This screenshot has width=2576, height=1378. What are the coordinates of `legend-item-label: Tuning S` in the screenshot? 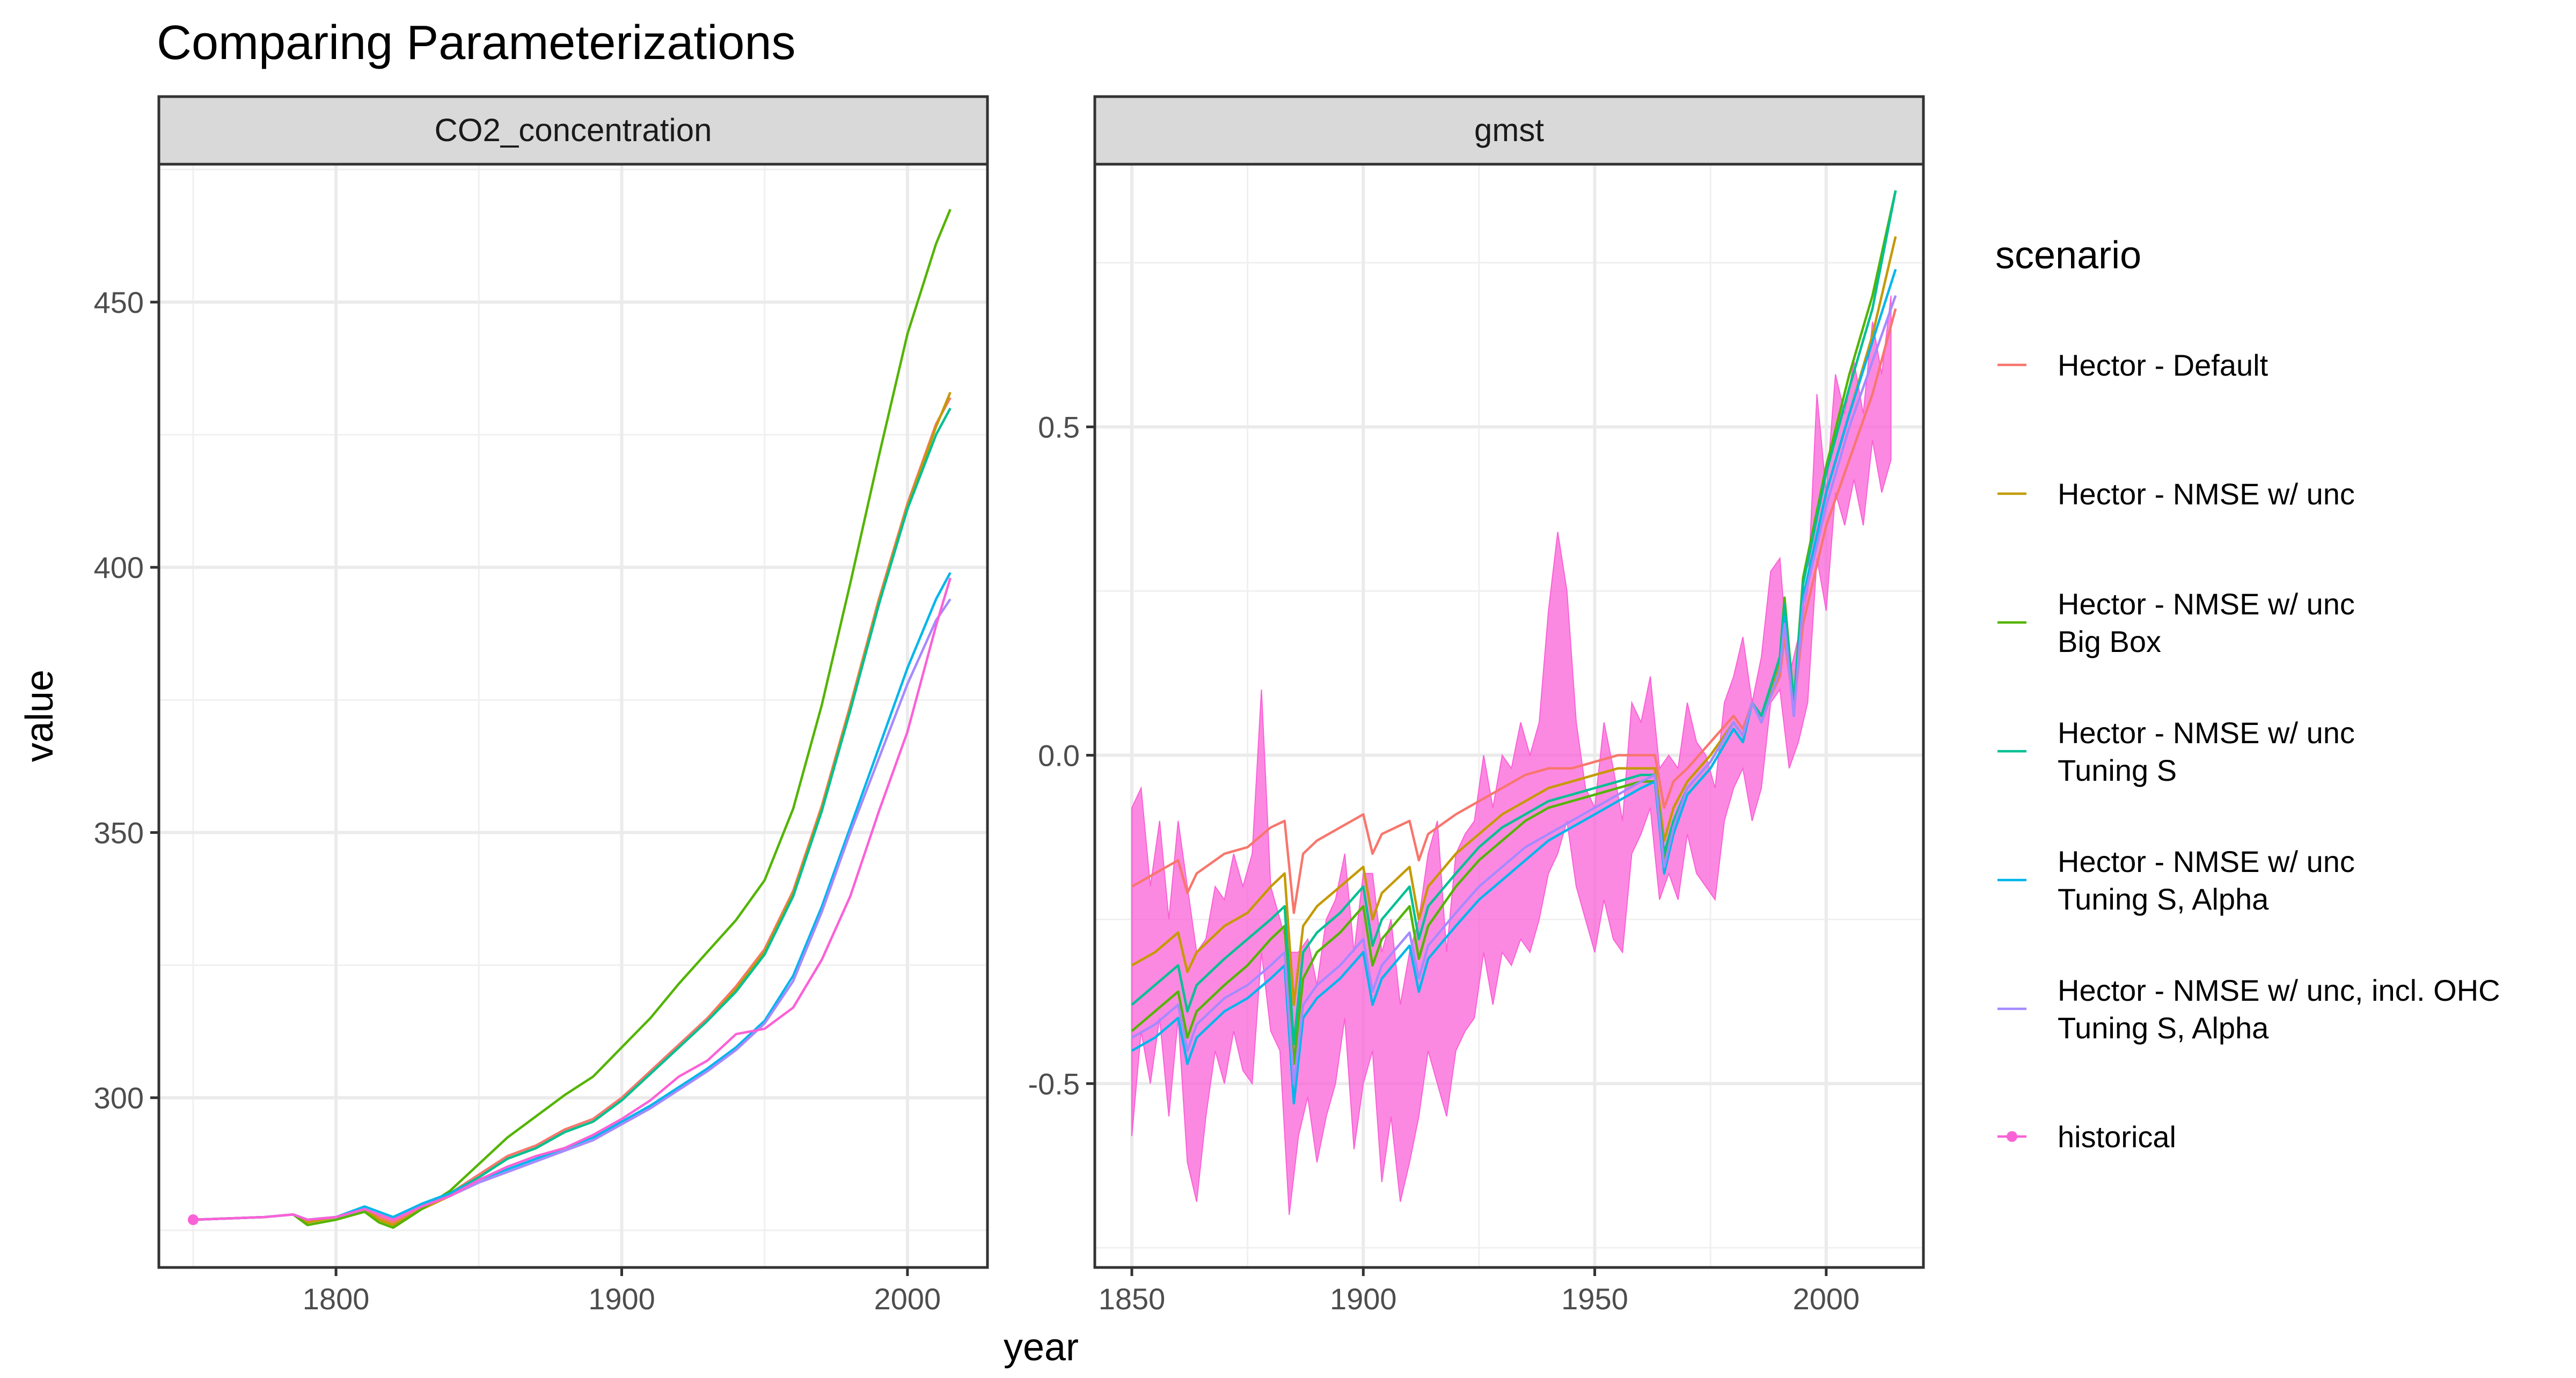 It's located at (2117, 770).